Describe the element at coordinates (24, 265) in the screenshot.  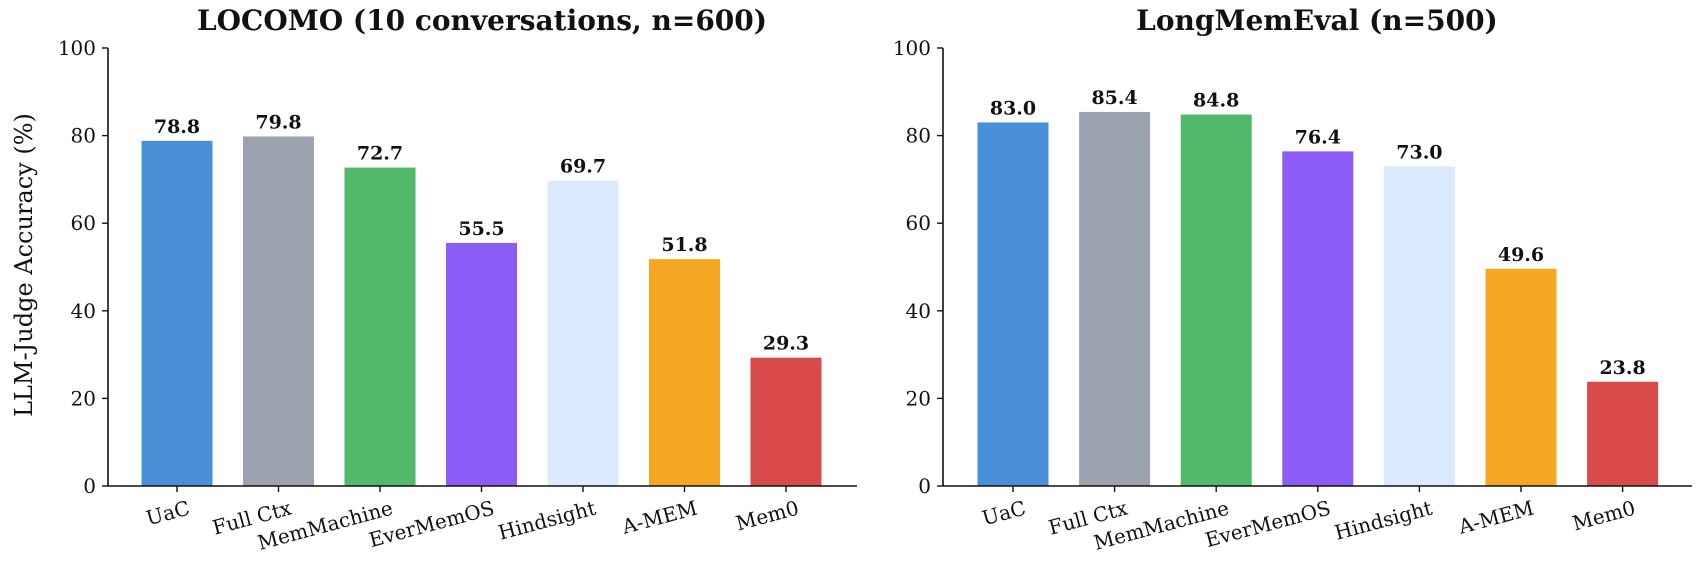
I see `y-axis-title: LLM-Judge Accuracy (%)` at that location.